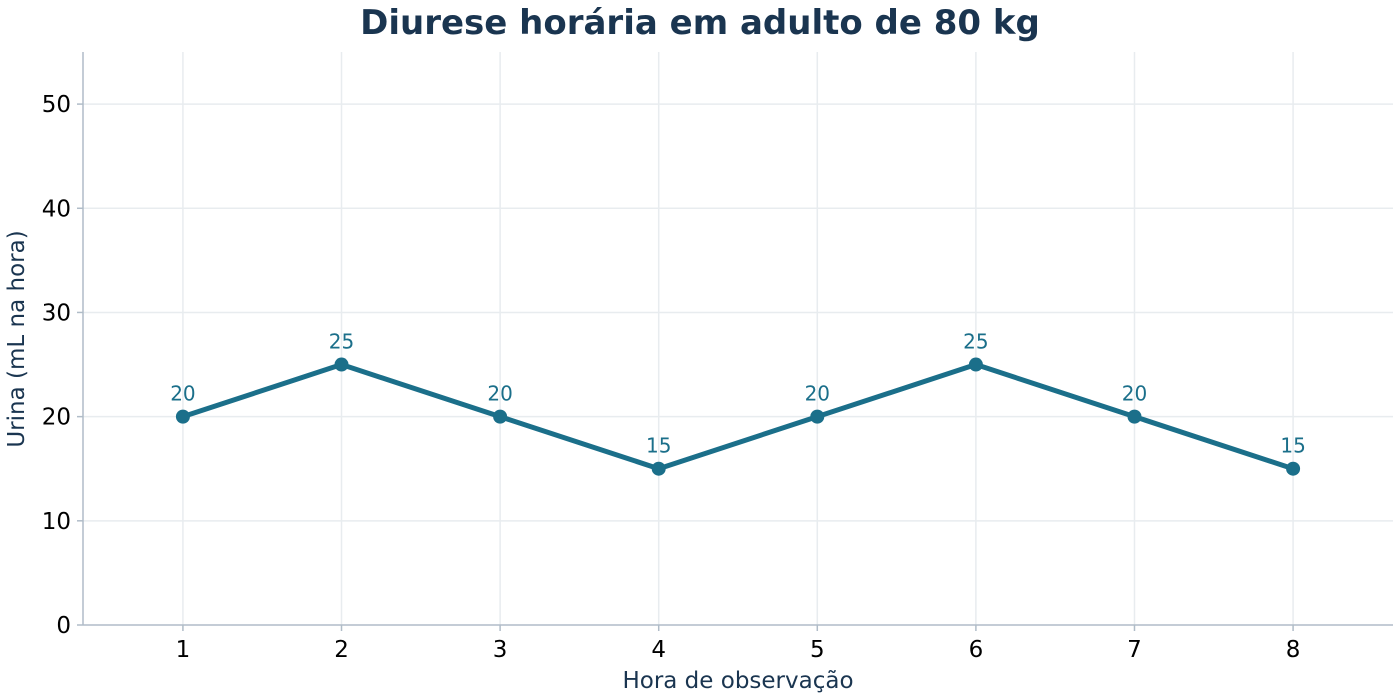 The width and height of the screenshot is (1400, 700). I want to click on y-tick-labels: 0 10 20 30 40 50, so click(62, 365).